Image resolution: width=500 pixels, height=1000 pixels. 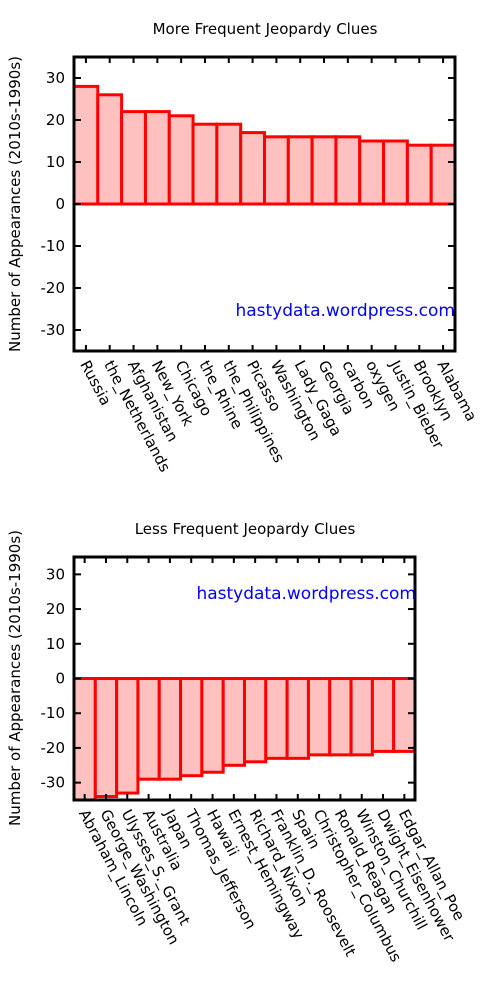 I want to click on bar-winston-churchill, so click(x=361, y=717).